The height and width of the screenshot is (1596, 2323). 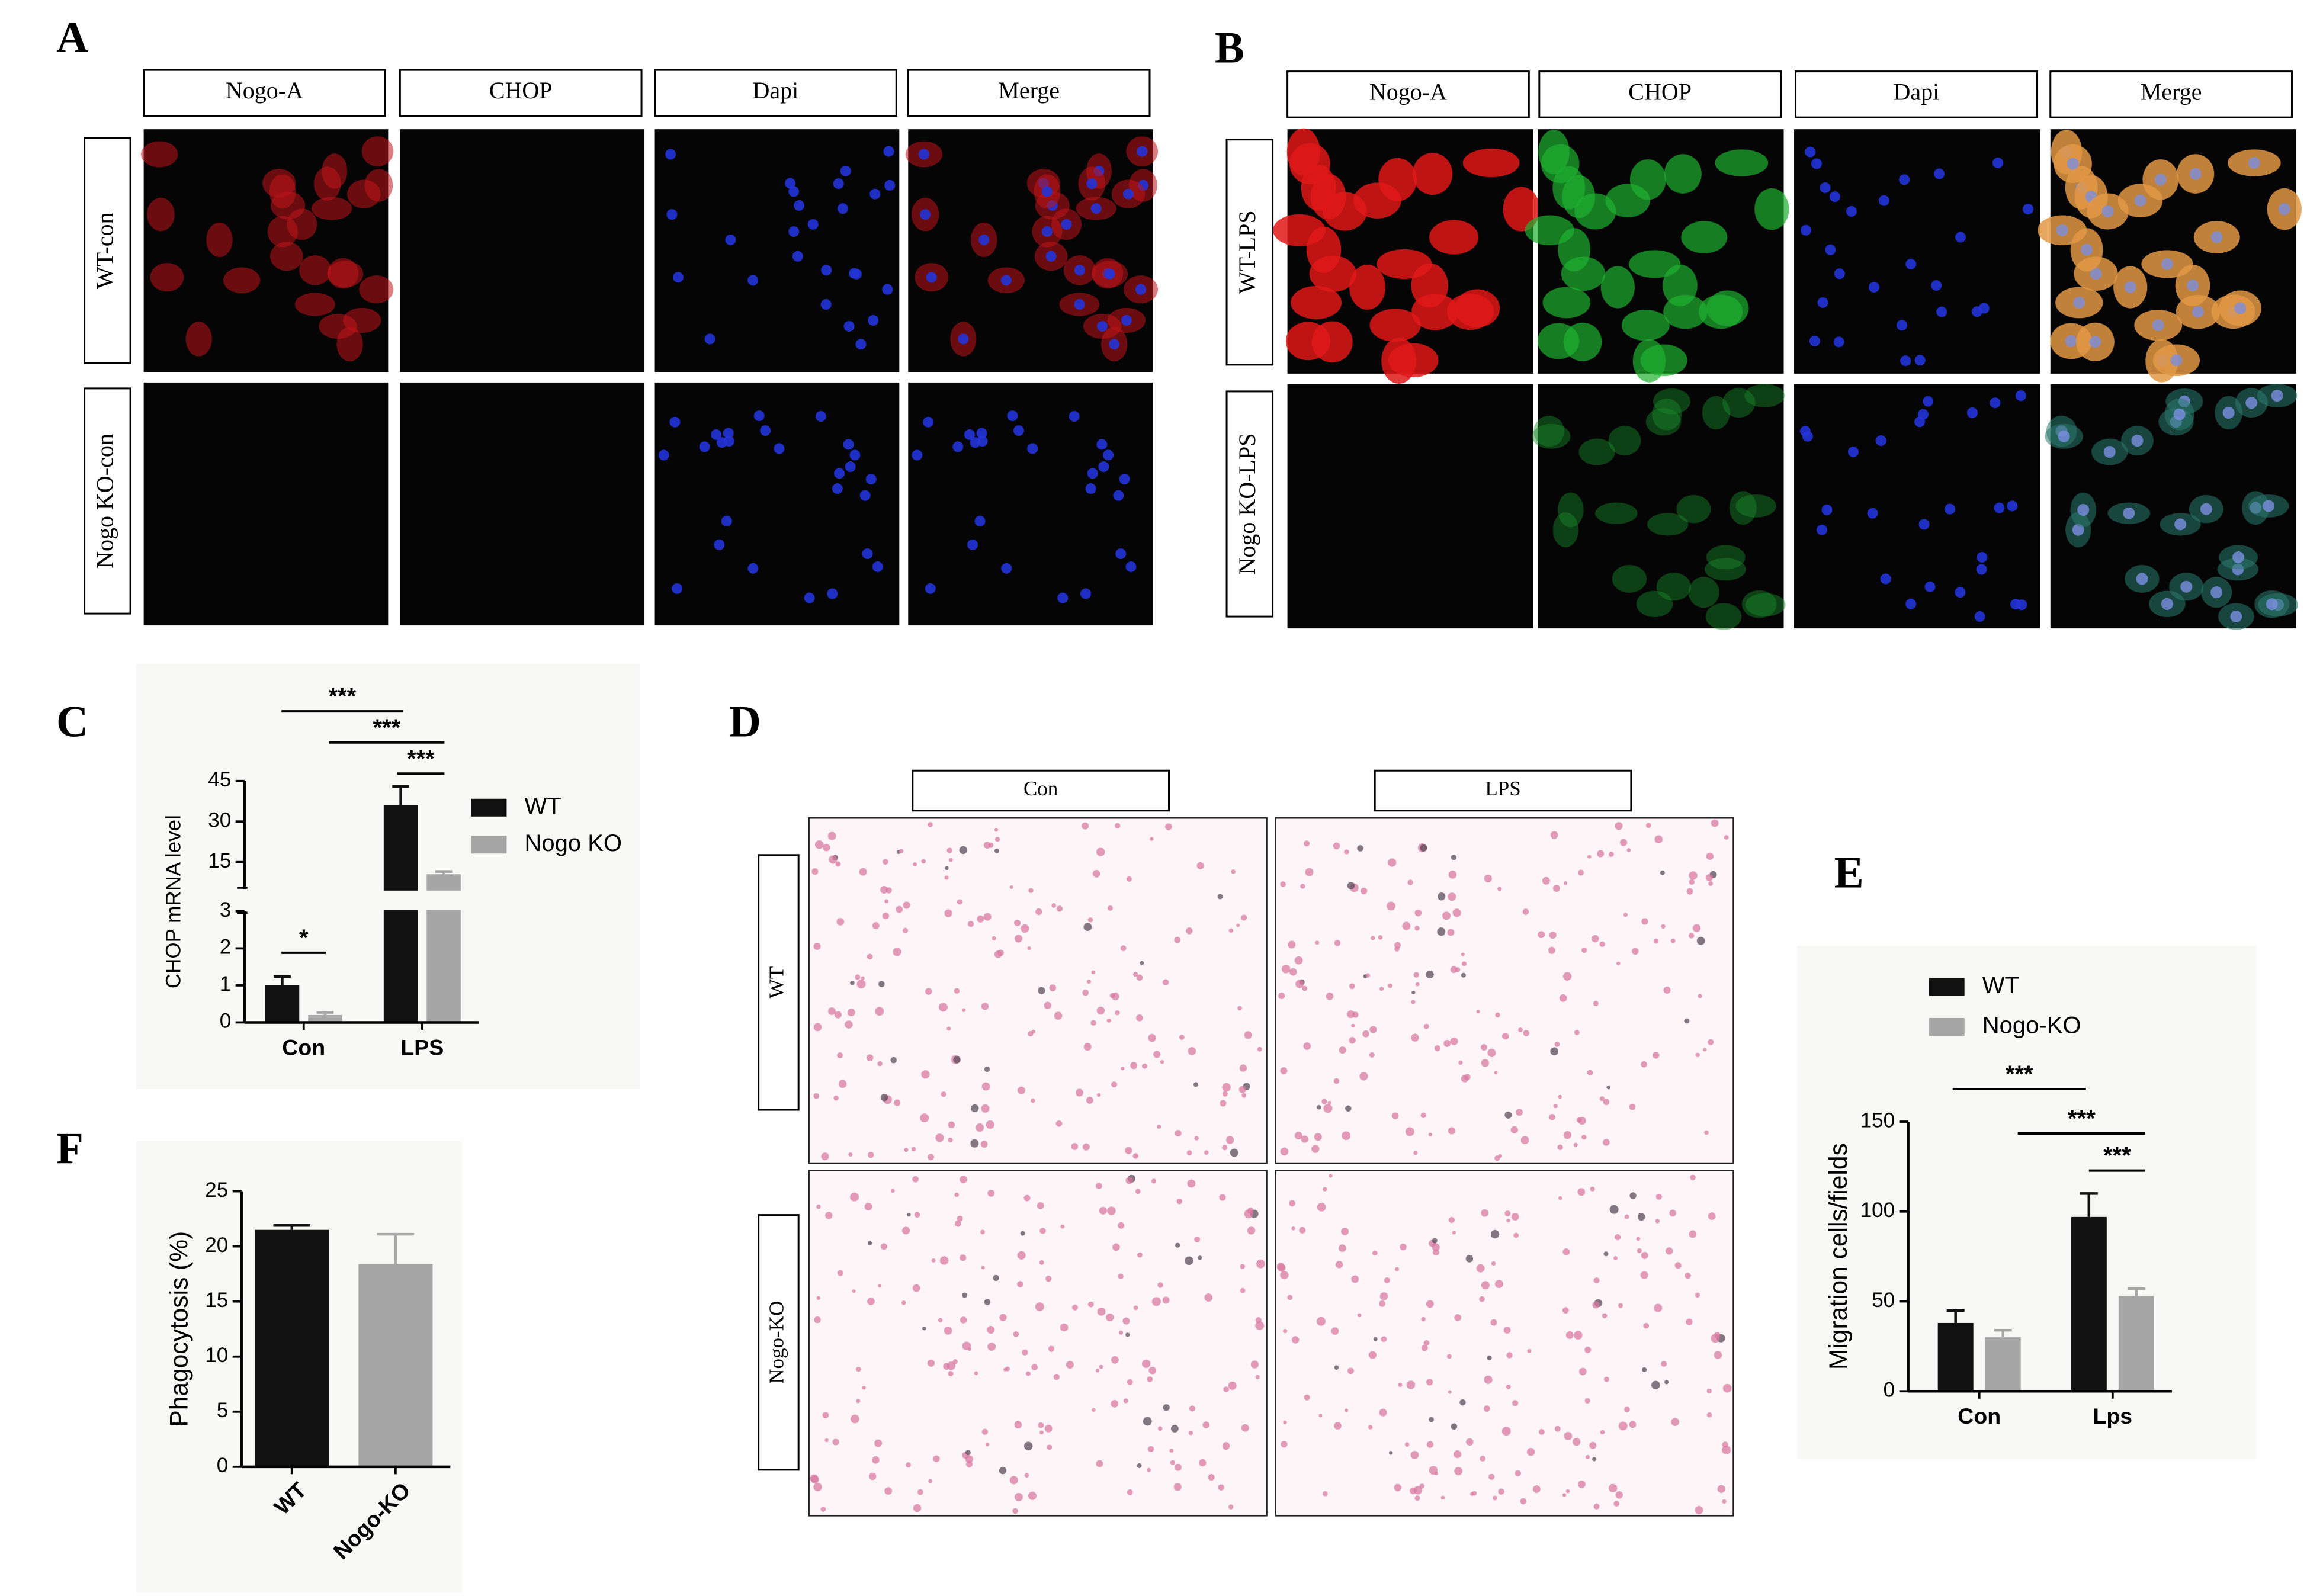 I want to click on significance-label: *, so click(x=304, y=938).